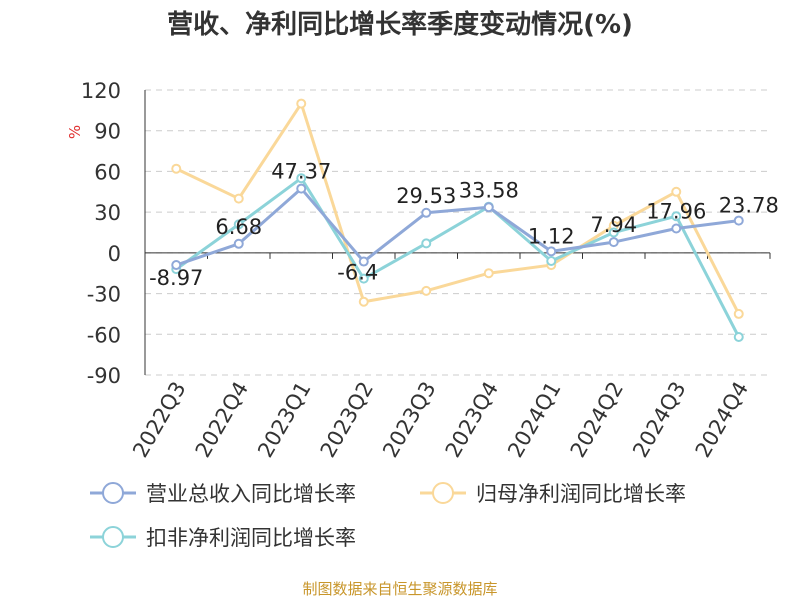 The height and width of the screenshot is (600, 800). What do you see at coordinates (347, 420) in the screenshot?
I see `x-tick-label: 2023Q2` at bounding box center [347, 420].